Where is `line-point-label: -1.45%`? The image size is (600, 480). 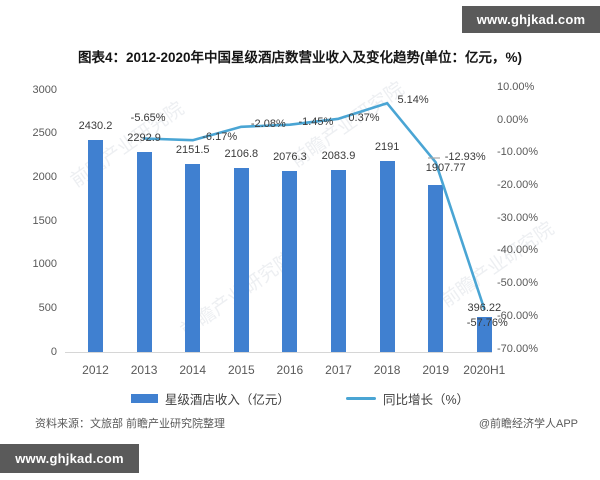 line-point-label: -1.45% is located at coordinates (316, 122).